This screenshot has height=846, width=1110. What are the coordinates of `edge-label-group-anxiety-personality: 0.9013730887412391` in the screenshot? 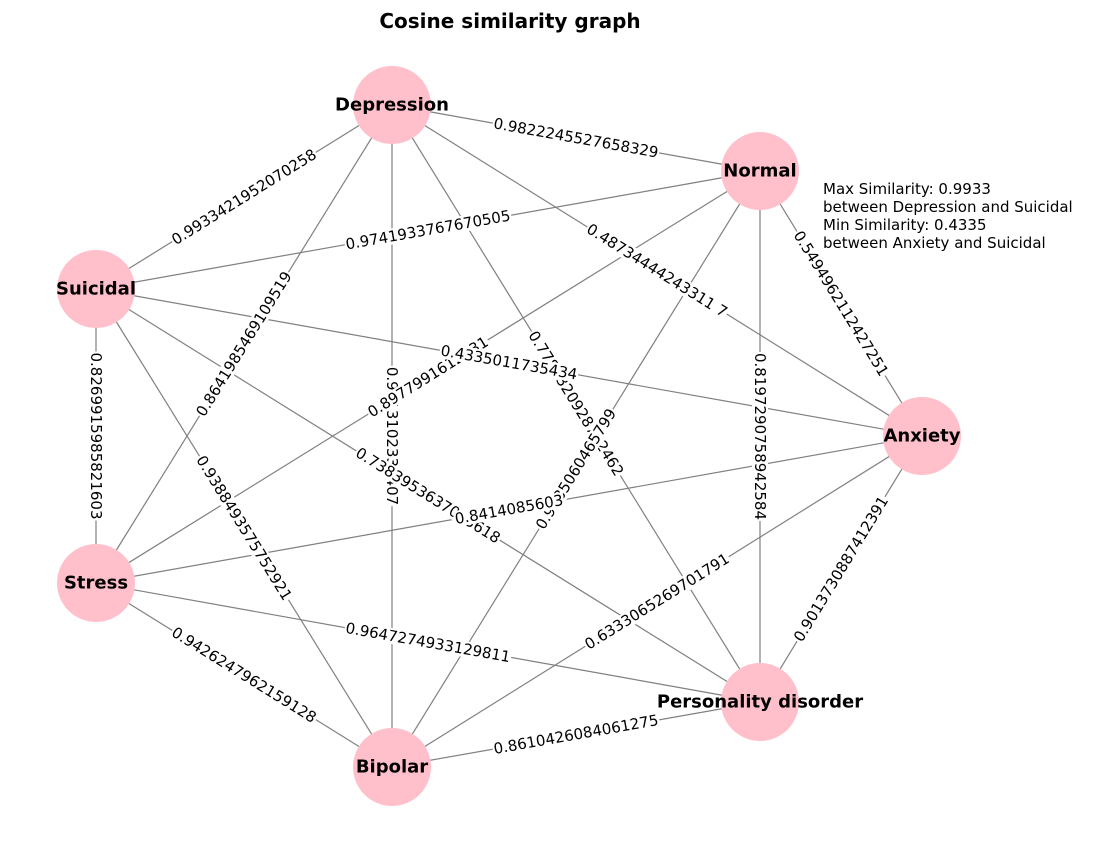 It's located at (841, 569).